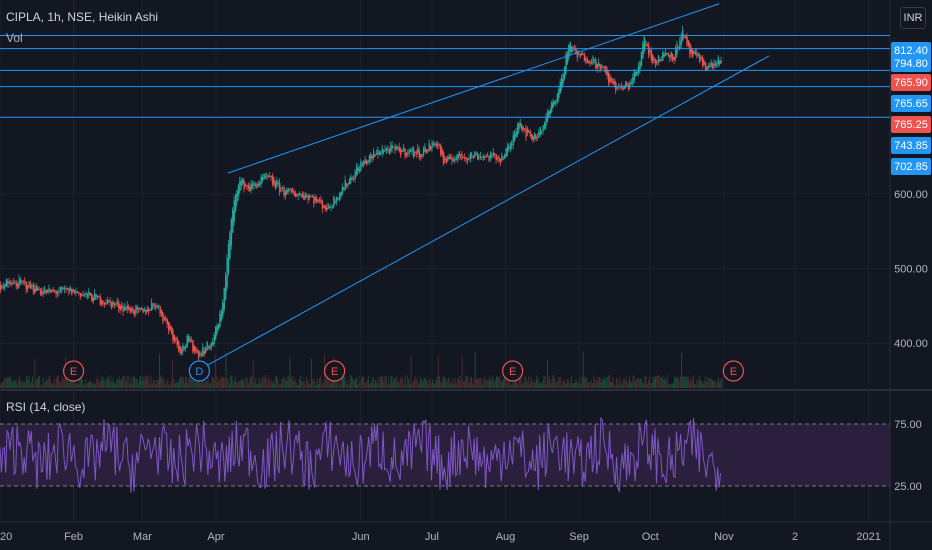  What do you see at coordinates (911, 146) in the screenshot?
I see `price-level-label: 743.85` at bounding box center [911, 146].